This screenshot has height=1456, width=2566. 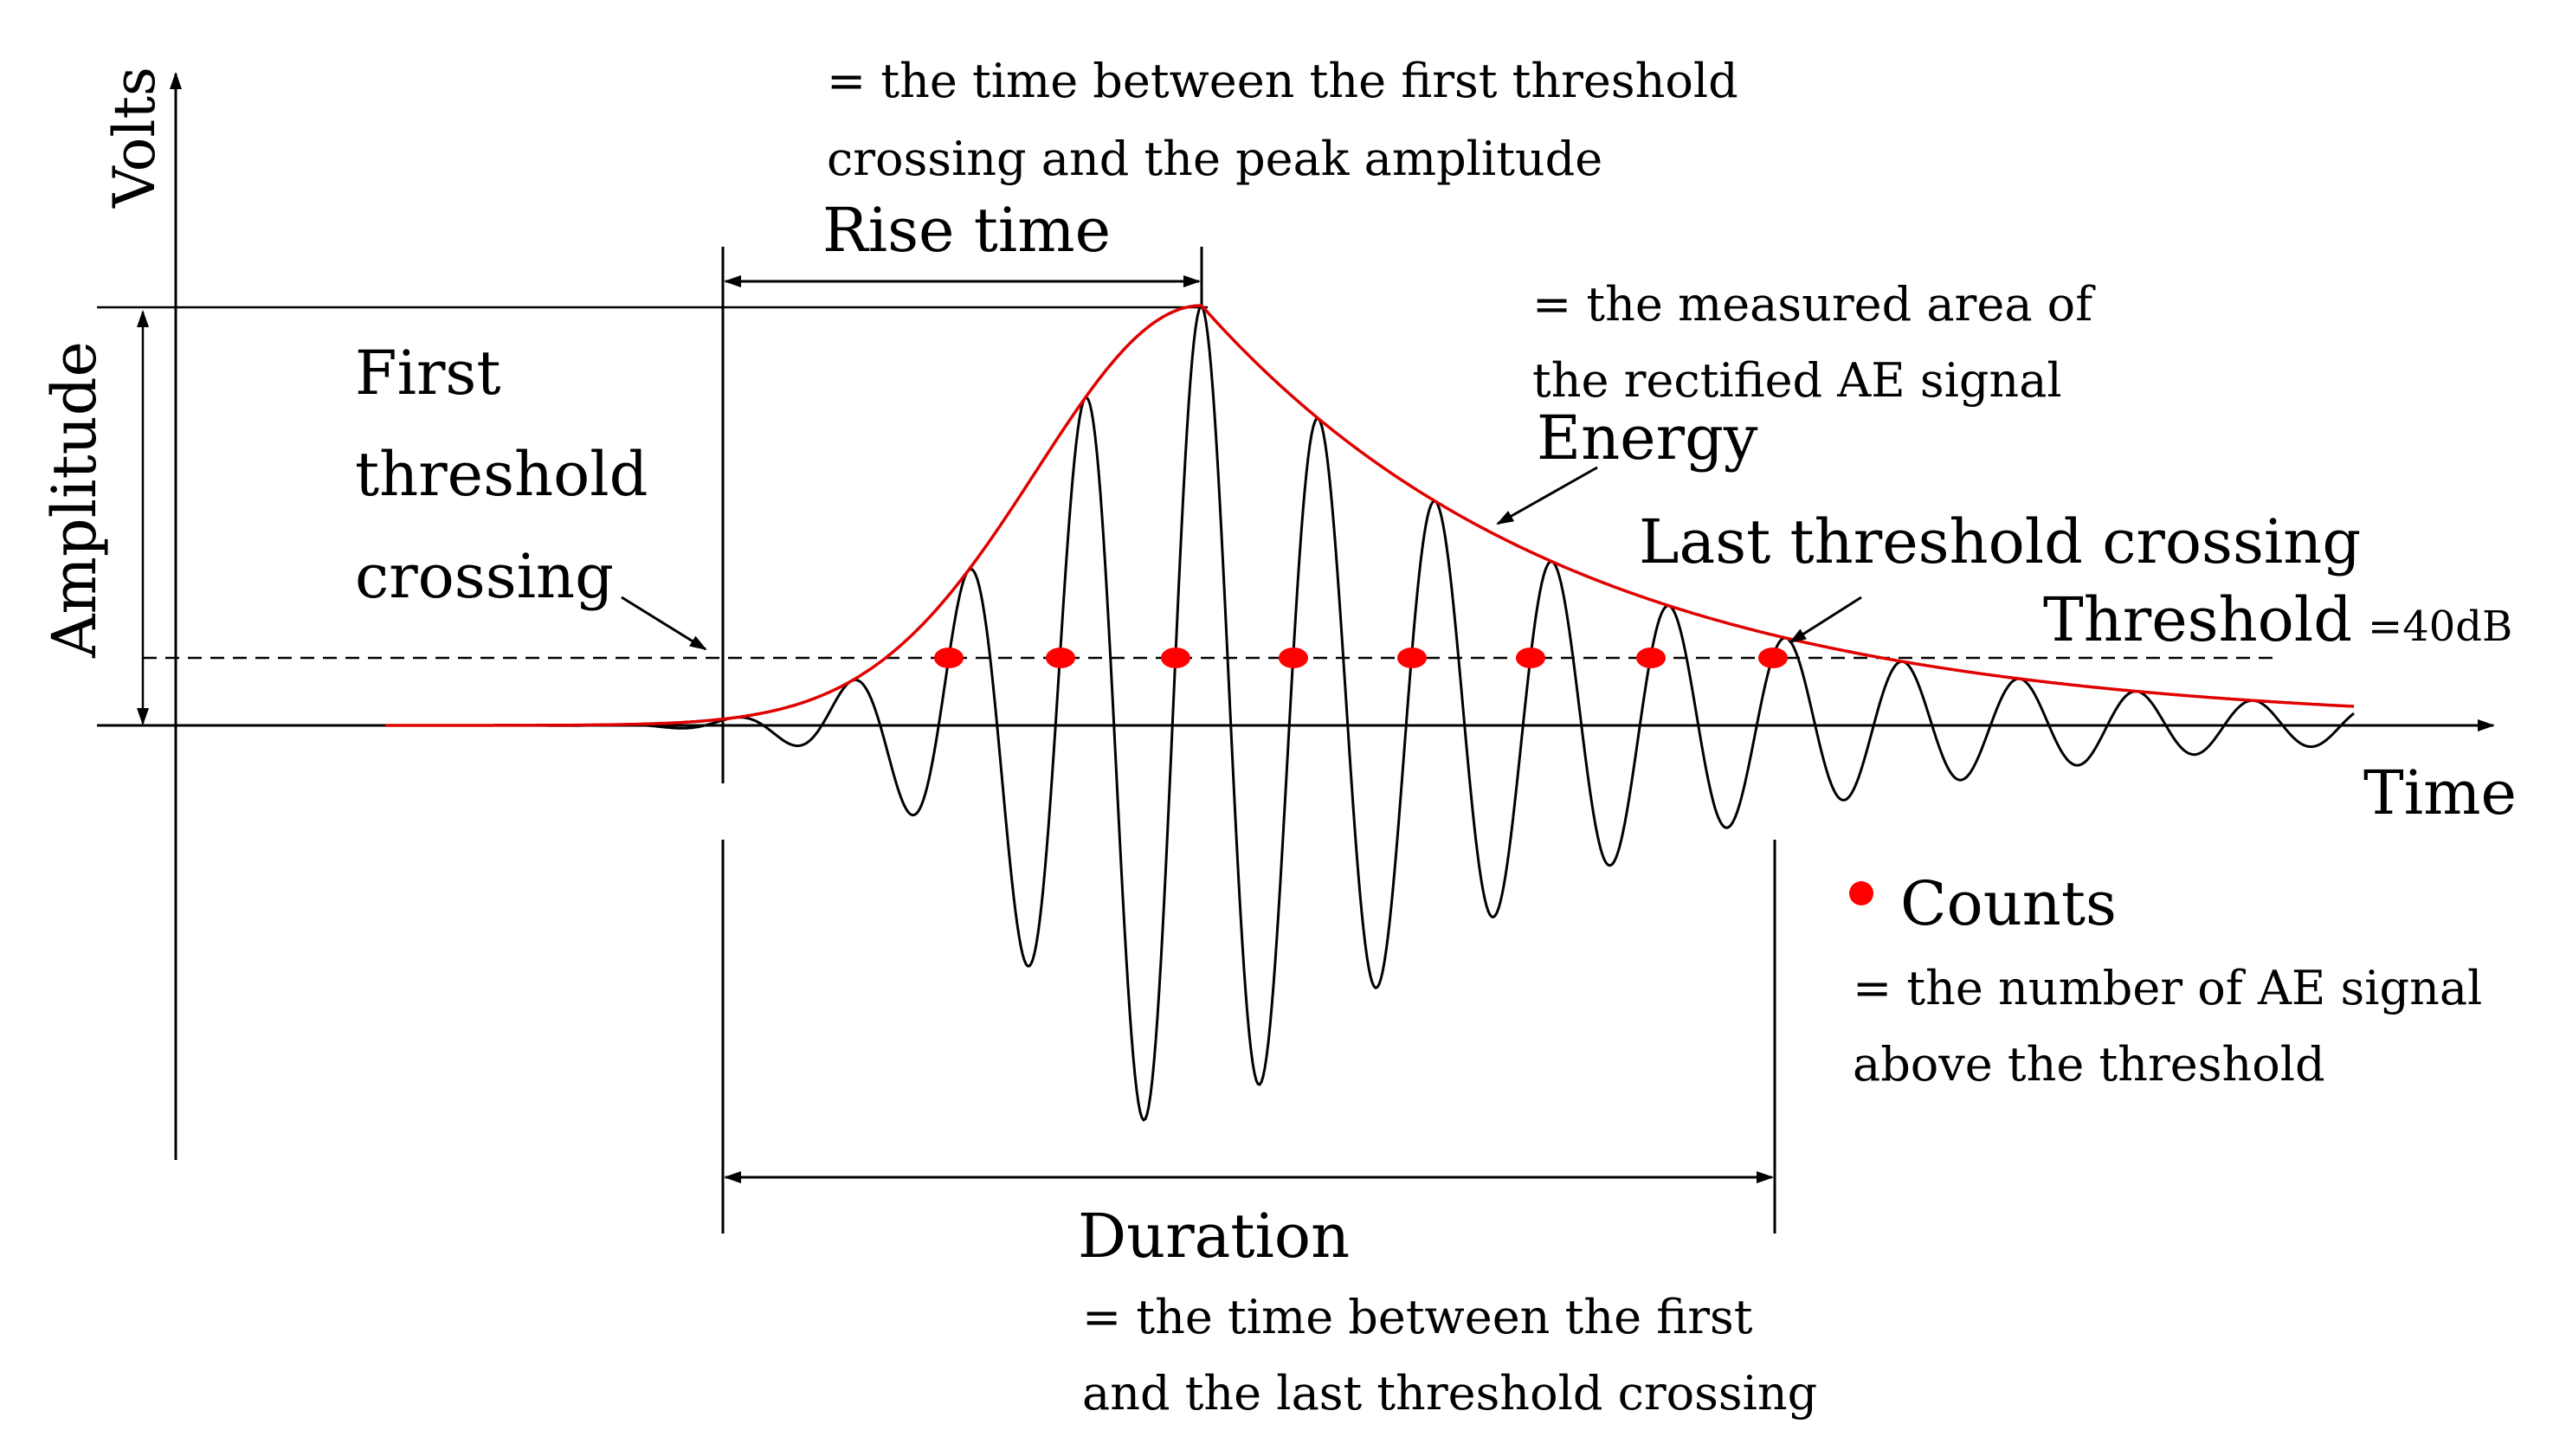 What do you see at coordinates (1449, 1393) in the screenshot?
I see `duration-definition-line2: and the last threshold crossing` at bounding box center [1449, 1393].